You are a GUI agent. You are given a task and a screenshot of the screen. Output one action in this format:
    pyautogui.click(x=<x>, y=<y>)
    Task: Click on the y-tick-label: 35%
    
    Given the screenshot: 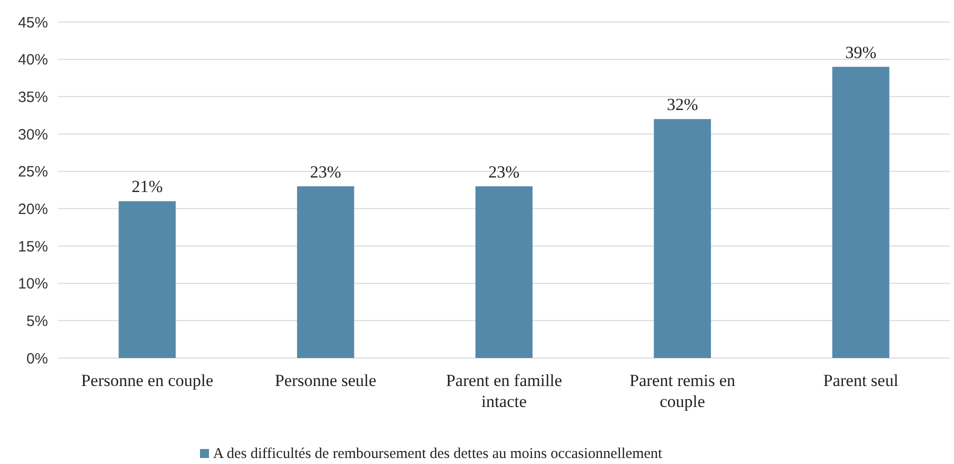 What is the action you would take?
    pyautogui.click(x=33, y=97)
    